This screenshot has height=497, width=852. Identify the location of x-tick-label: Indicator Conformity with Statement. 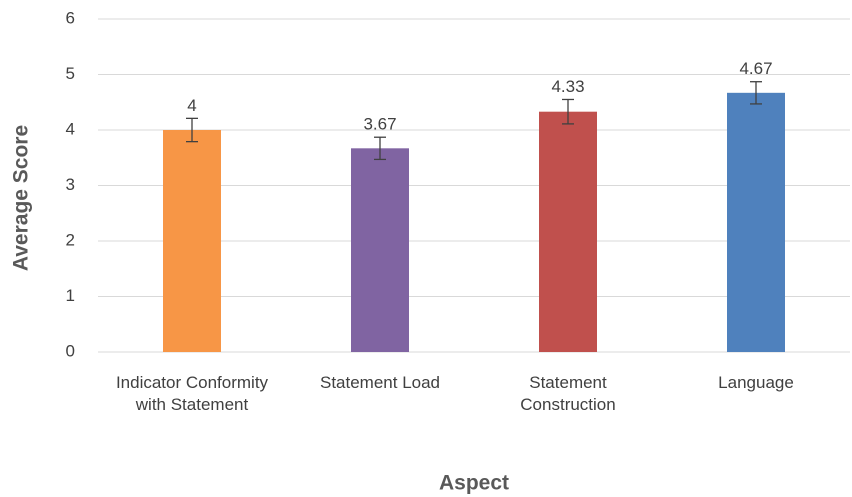
(192, 393).